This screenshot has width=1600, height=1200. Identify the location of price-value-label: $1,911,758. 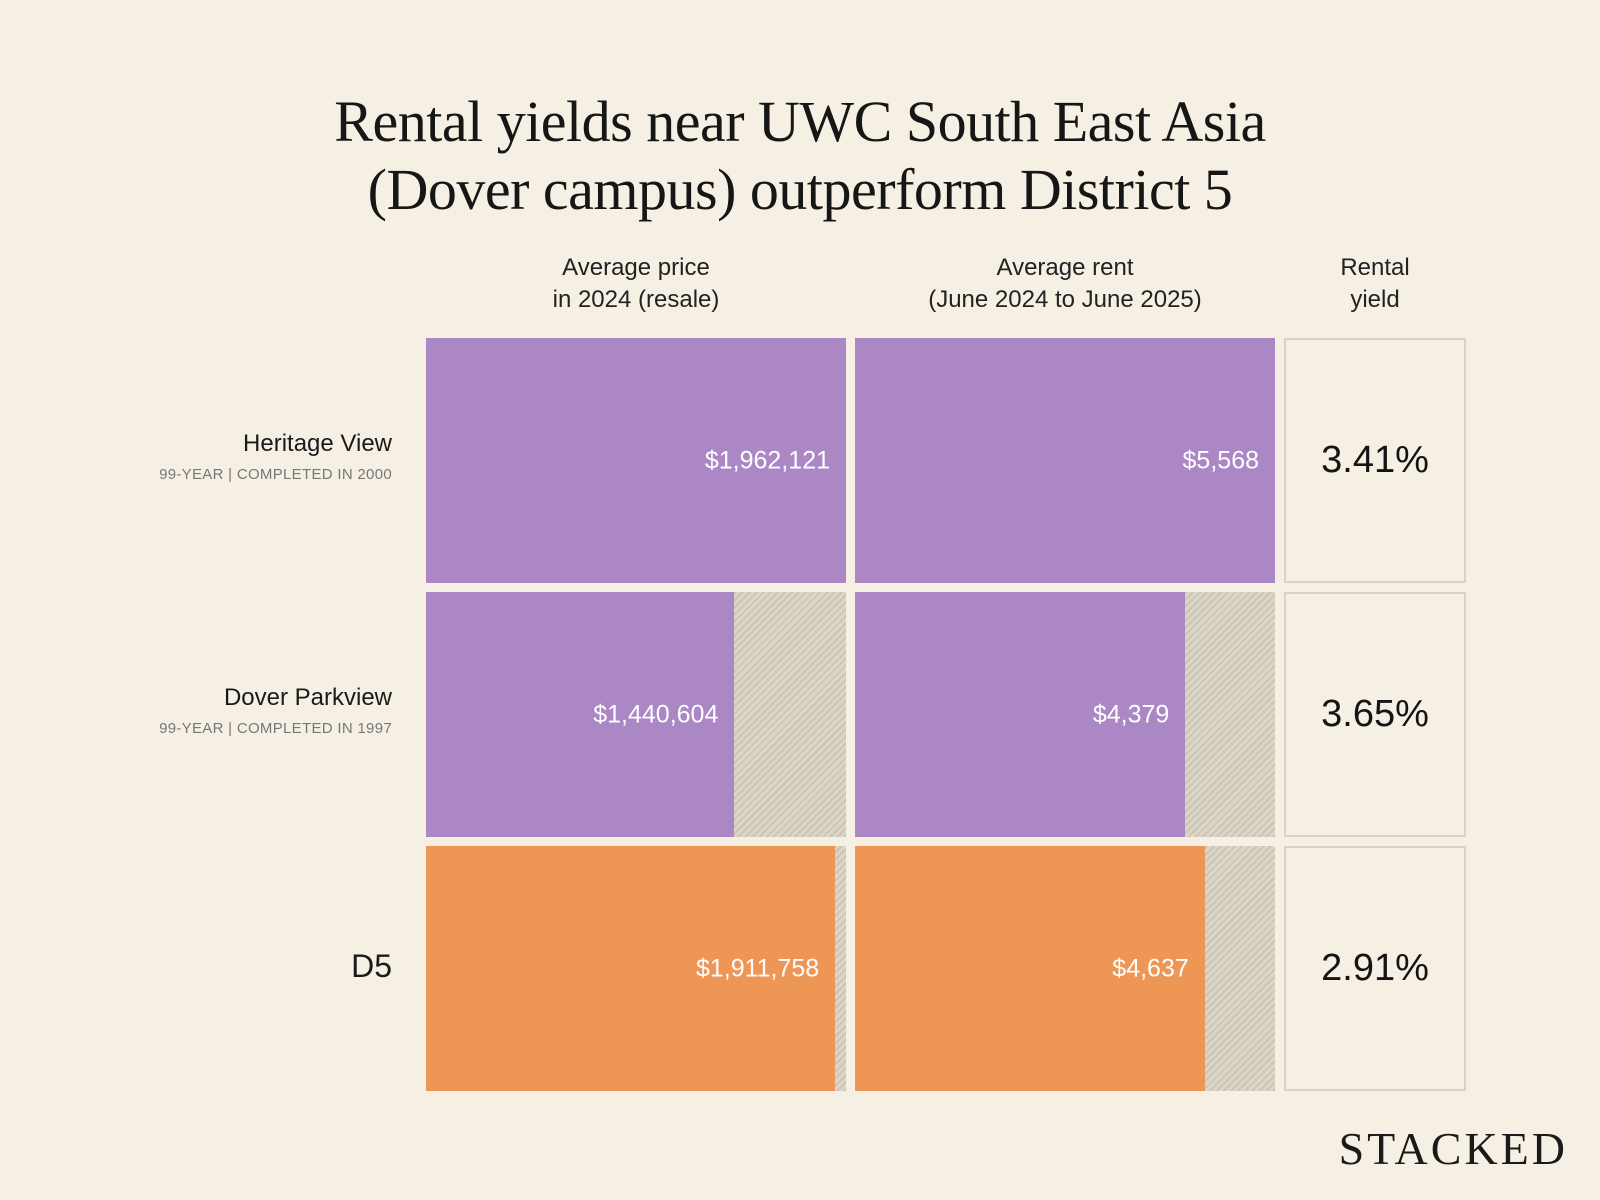
(757, 968).